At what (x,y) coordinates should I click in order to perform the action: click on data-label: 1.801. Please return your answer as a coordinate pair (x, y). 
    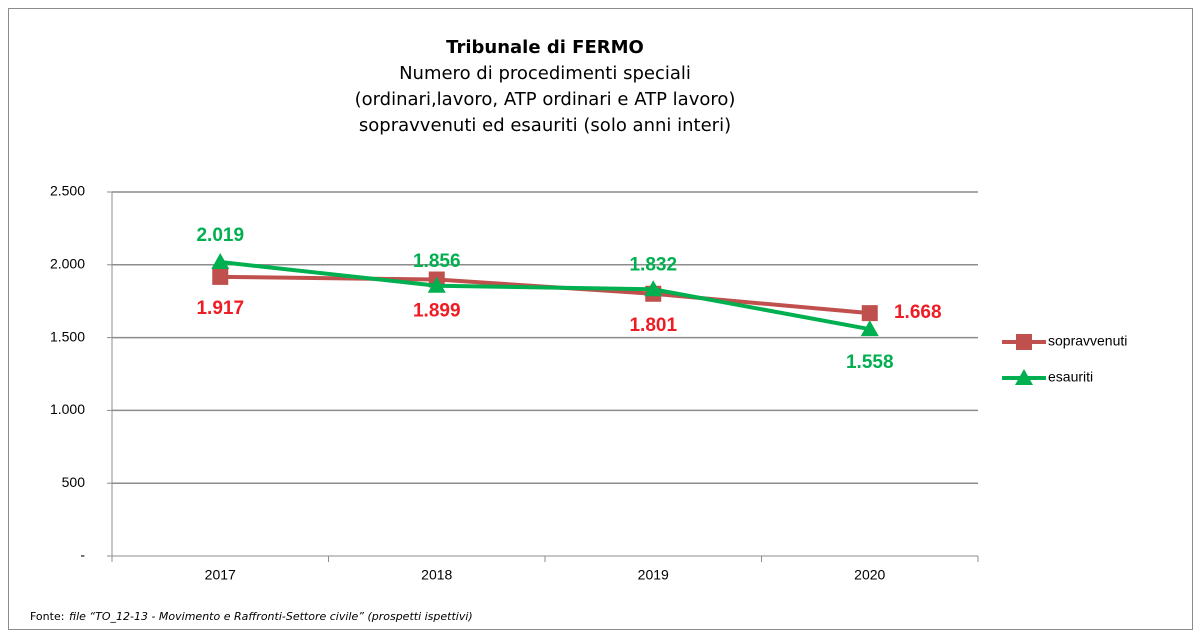
    Looking at the image, I should click on (653, 325).